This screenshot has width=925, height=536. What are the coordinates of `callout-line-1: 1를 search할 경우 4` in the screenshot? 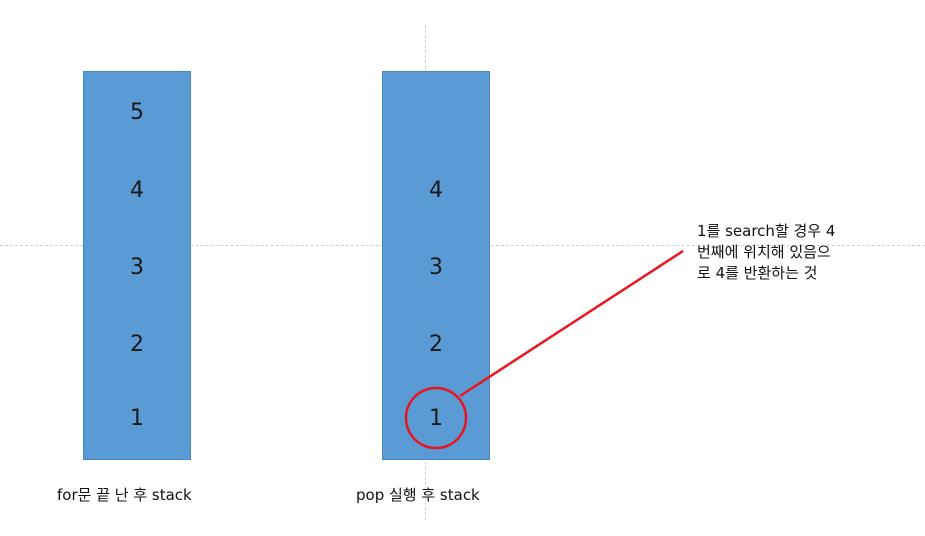 It's located at (766, 231).